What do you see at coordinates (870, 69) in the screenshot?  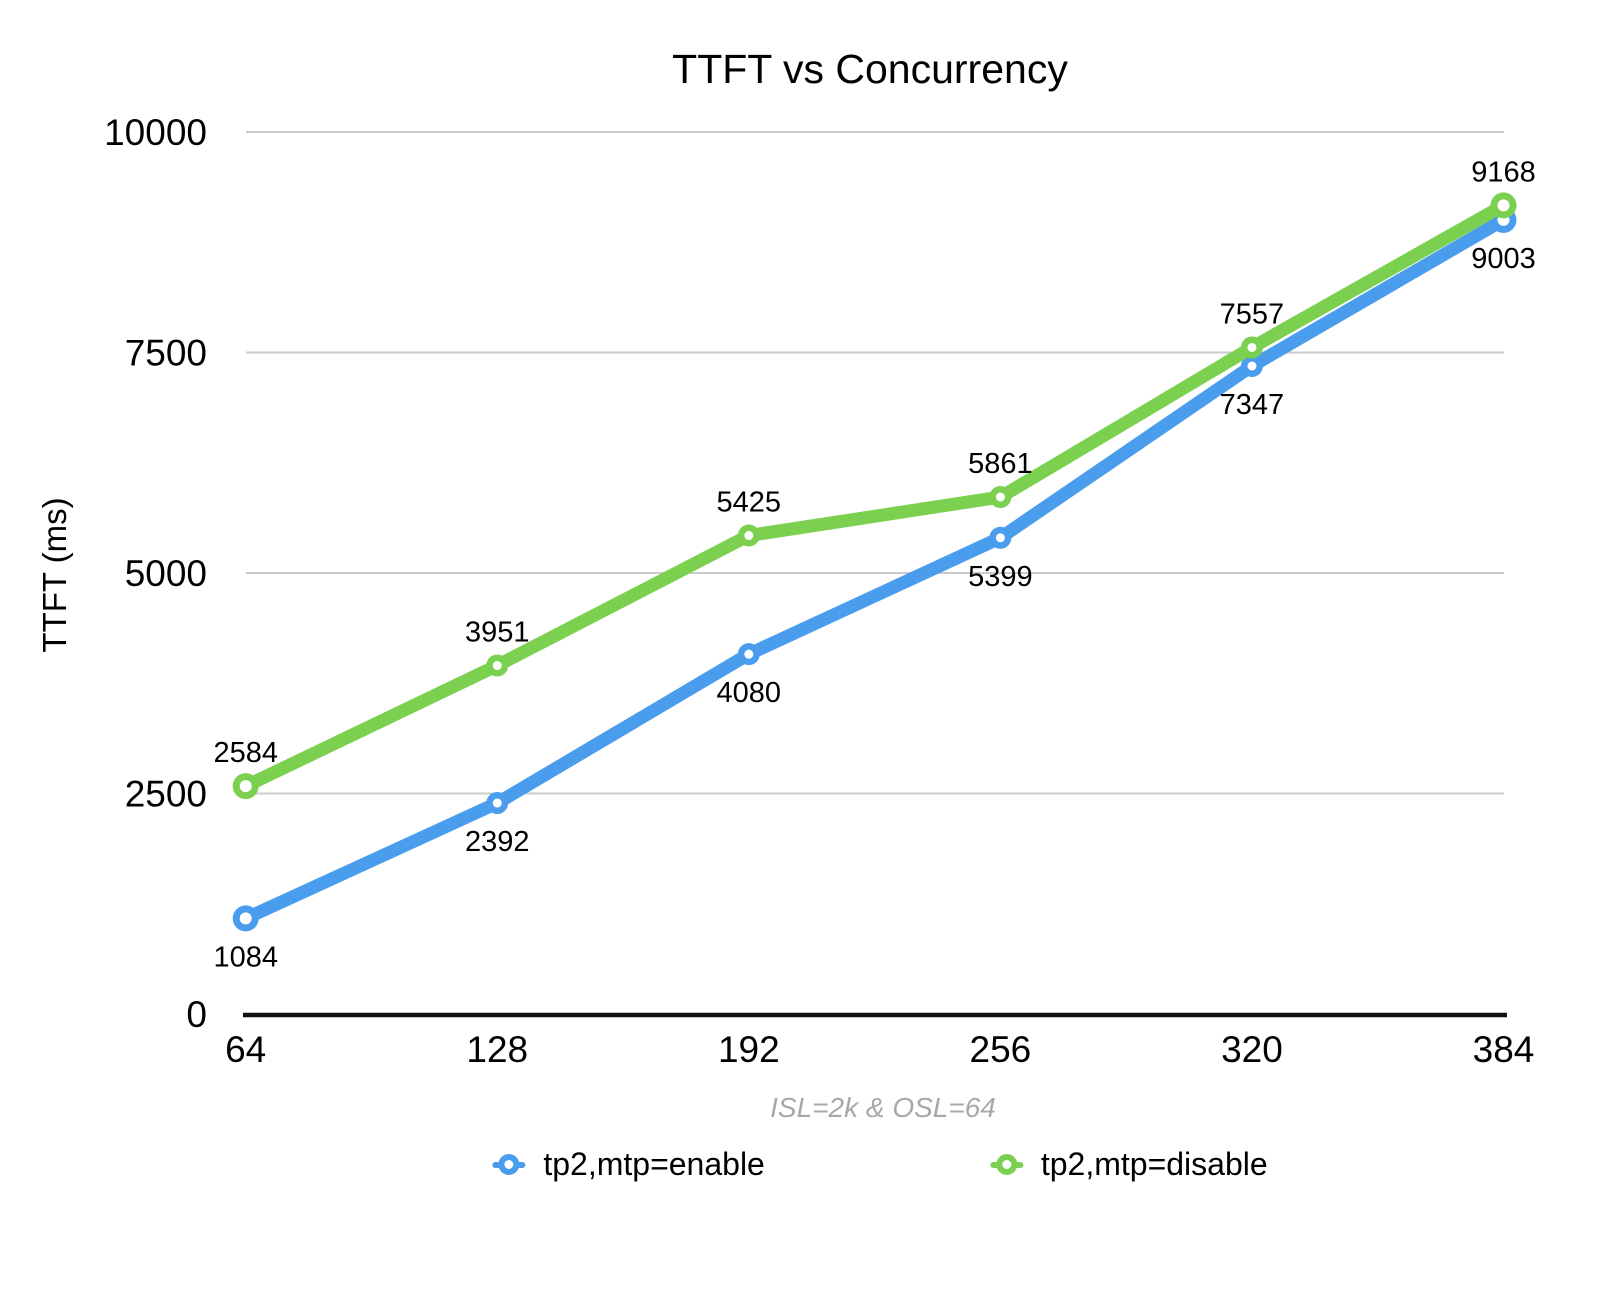 I see `chart-title: TTFT vs Concurrency` at bounding box center [870, 69].